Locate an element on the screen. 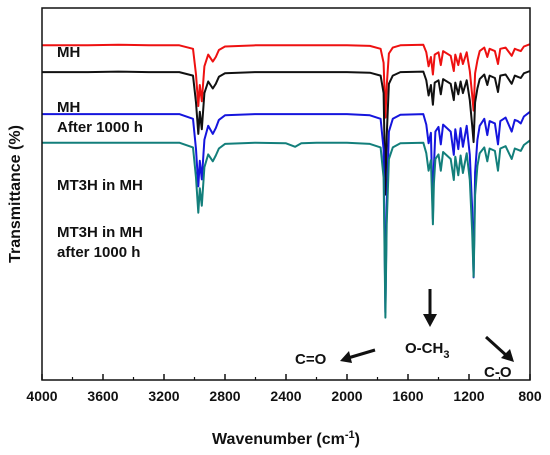 The width and height of the screenshot is (550, 455). x-tick-label-1: 3600 is located at coordinates (102, 396).